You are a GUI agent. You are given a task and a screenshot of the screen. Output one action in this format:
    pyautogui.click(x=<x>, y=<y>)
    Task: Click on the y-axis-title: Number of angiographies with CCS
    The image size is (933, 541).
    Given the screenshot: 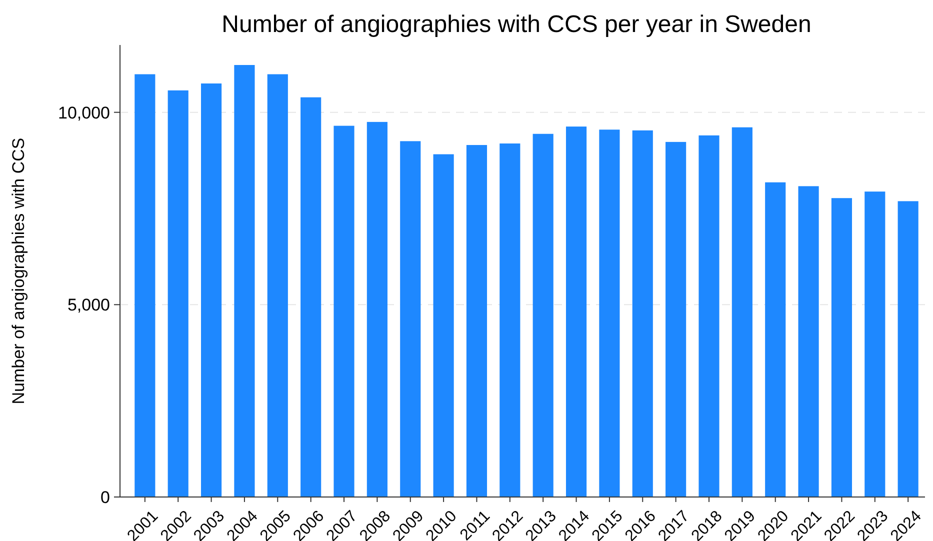 What is the action you would take?
    pyautogui.click(x=18, y=271)
    